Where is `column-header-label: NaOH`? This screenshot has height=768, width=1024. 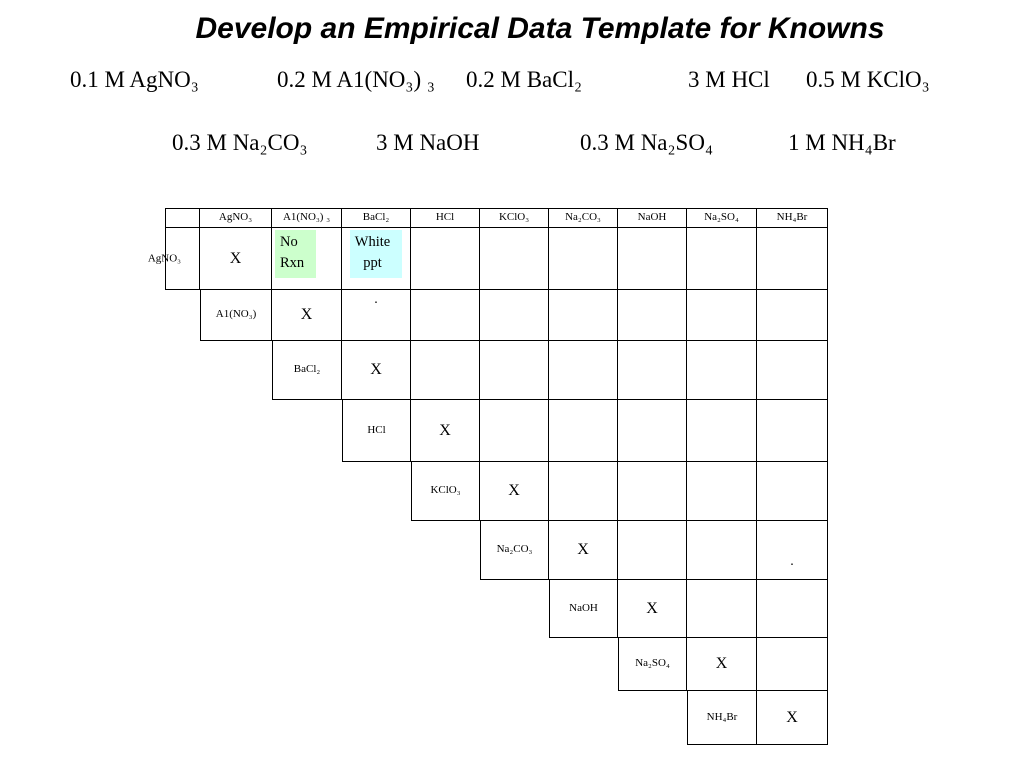 column-header-label: NaOH is located at coordinates (652, 217).